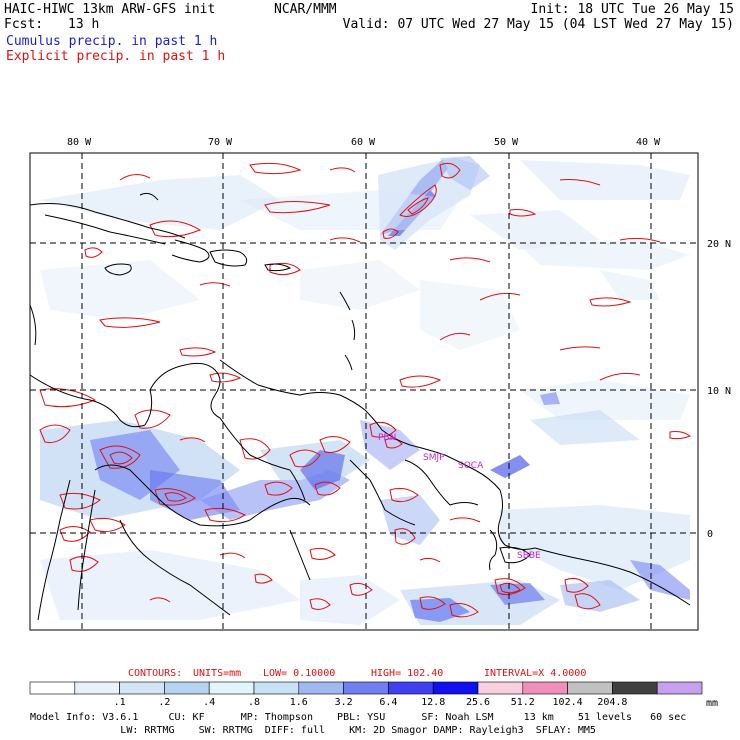 The image size is (740, 740). Describe the element at coordinates (648, 142) in the screenshot. I see `lon-label: 40 W` at that location.